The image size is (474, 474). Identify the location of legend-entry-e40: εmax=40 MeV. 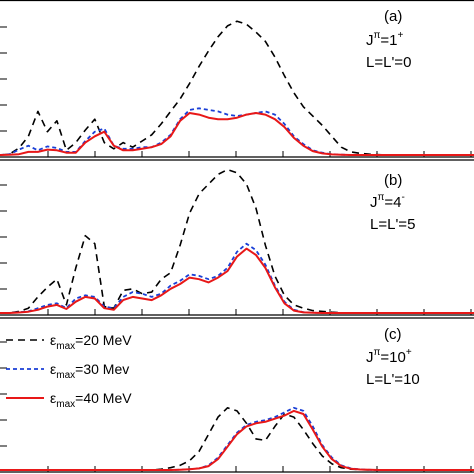
(69, 400).